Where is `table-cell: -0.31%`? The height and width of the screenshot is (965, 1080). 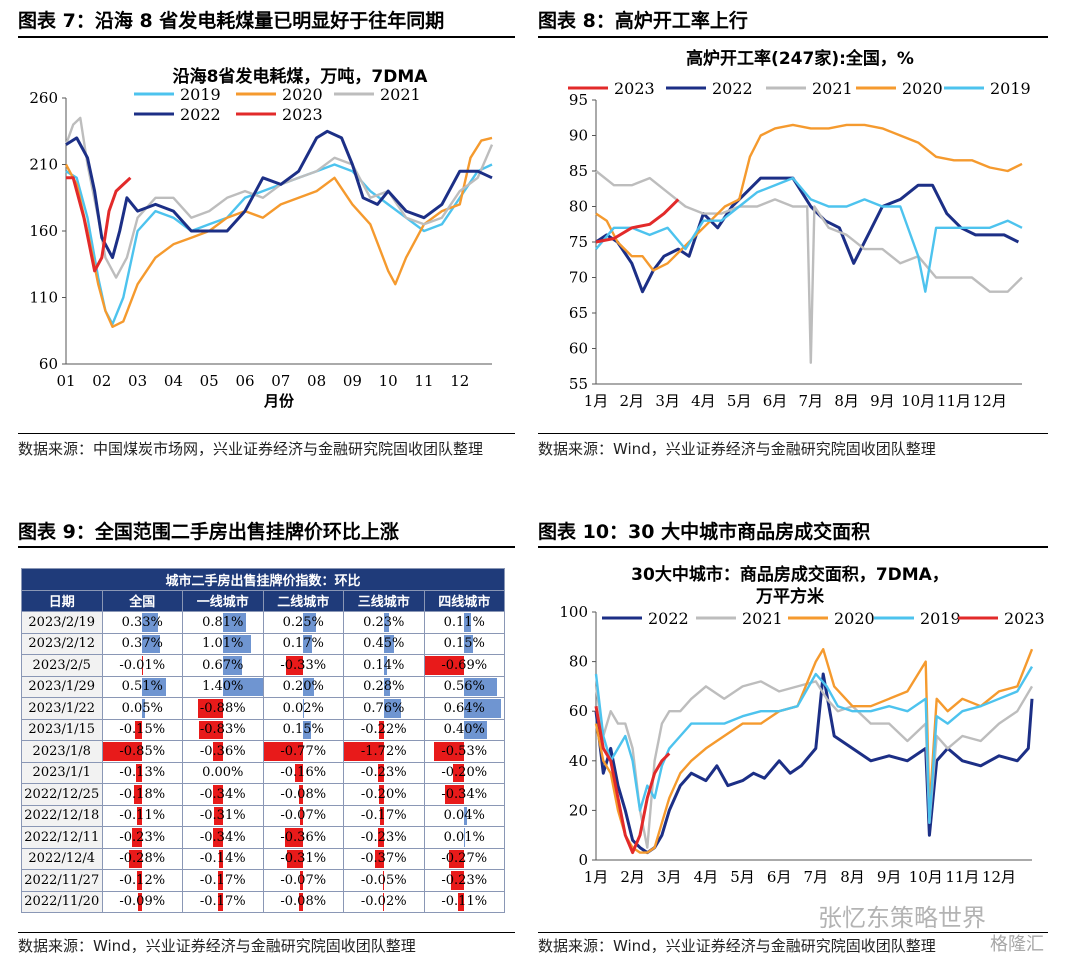 table-cell: -0.31% is located at coordinates (303, 858).